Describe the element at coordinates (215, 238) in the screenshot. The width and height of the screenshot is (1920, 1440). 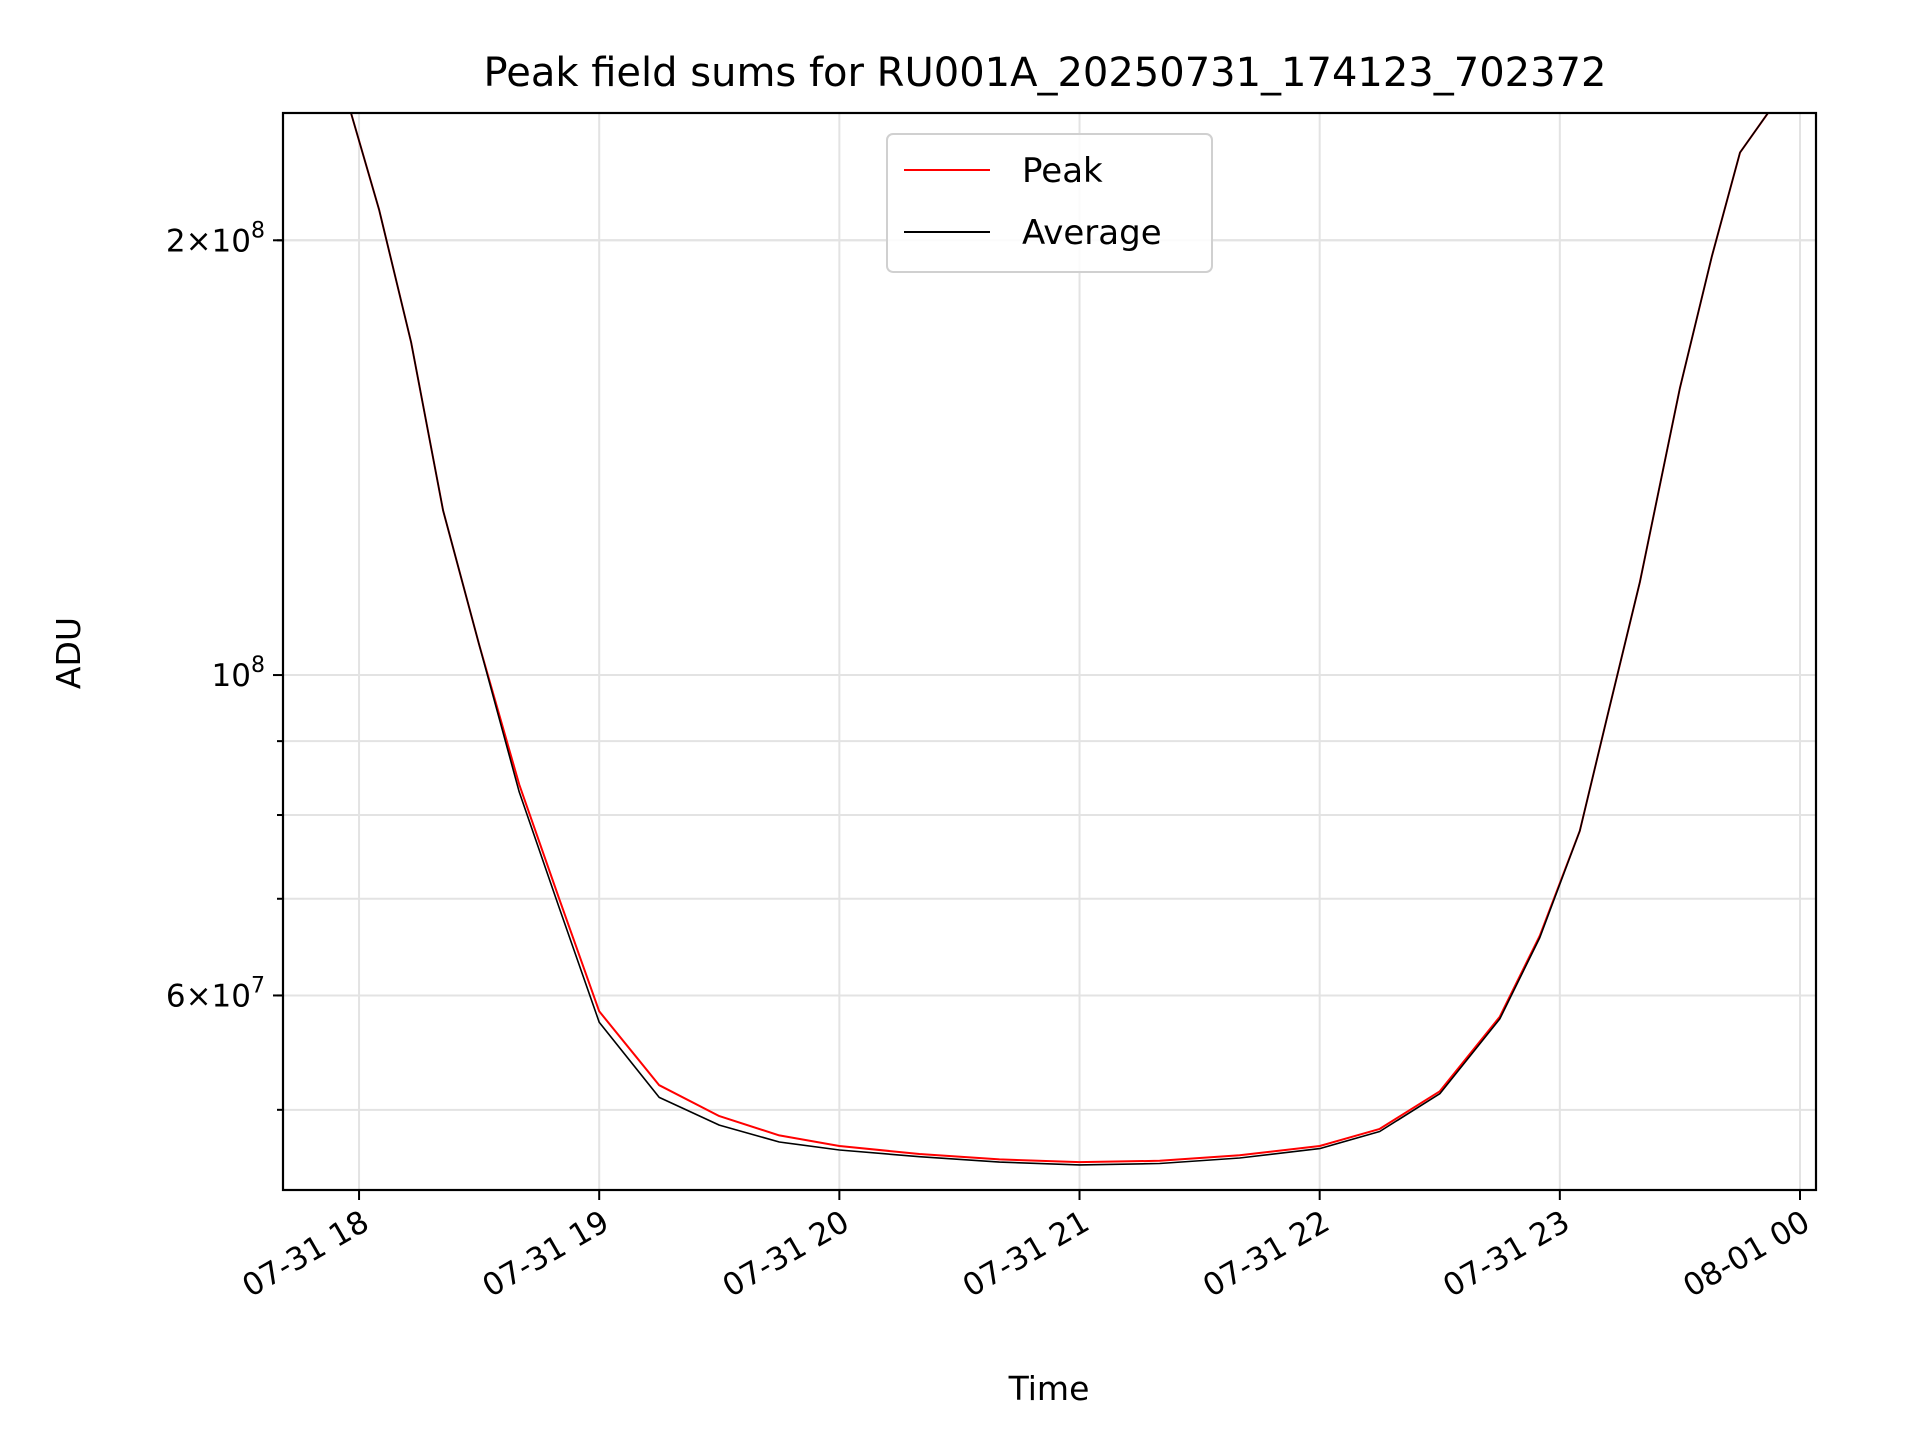
I see `y-tick-label: 2×108` at that location.